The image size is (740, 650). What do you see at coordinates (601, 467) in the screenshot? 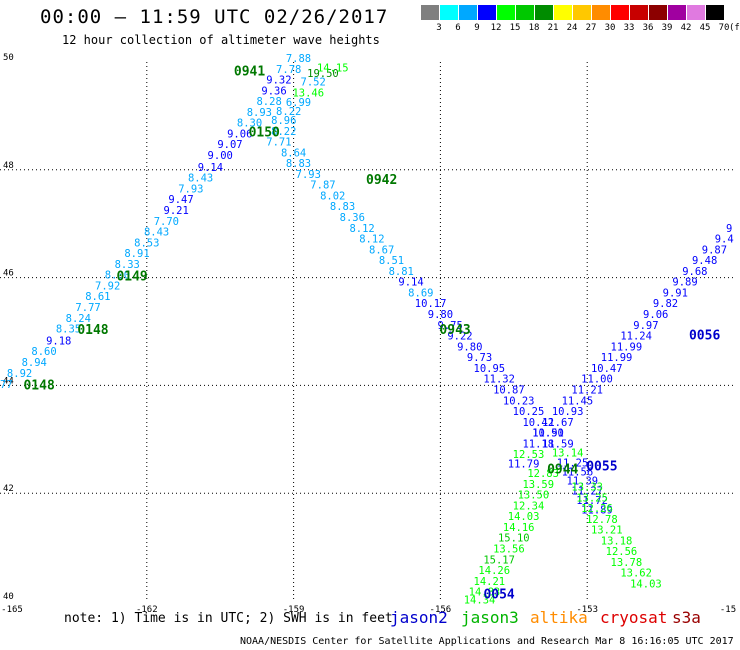
I see `pass-time-label: 0055` at bounding box center [601, 467].